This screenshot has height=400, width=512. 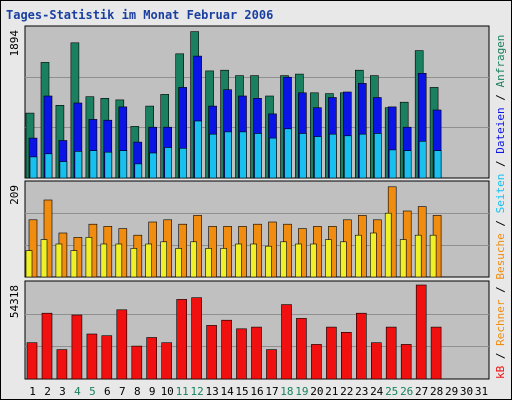 What do you see at coordinates (481, 391) in the screenshot?
I see `x-tick-label-day-31: 31` at bounding box center [481, 391].